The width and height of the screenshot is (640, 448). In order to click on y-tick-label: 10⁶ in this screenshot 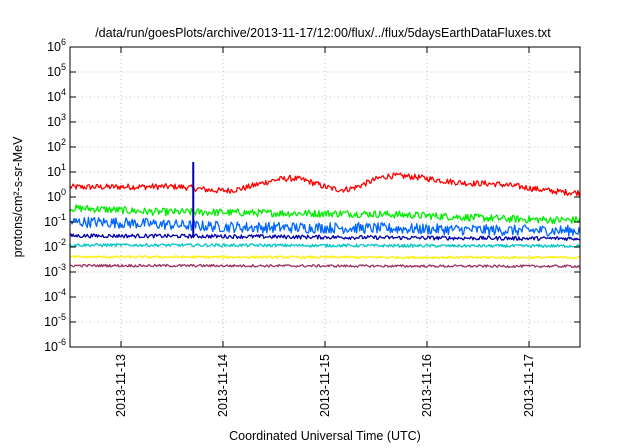, I will do `click(56, 45)`.